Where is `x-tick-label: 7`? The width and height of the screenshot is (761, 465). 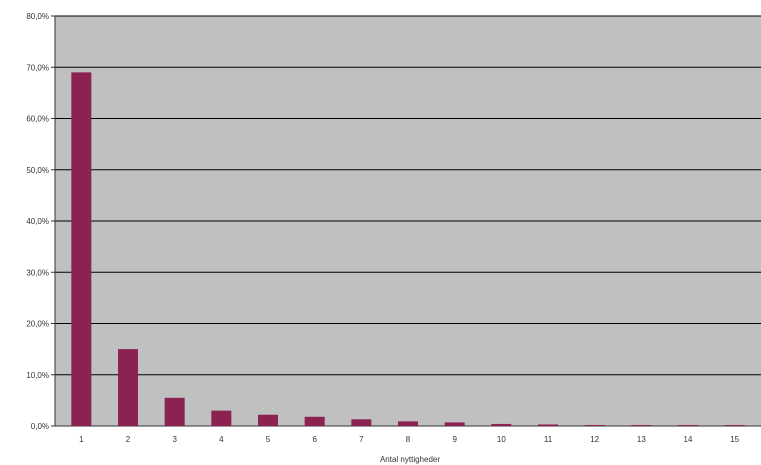
x-tick-label: 7 is located at coordinates (361, 439).